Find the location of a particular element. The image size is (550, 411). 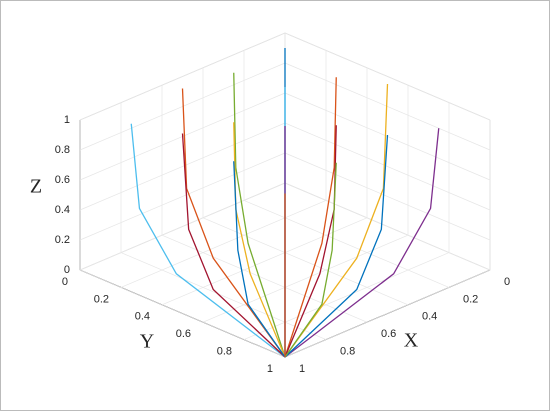

y-axis-label: Y is located at coordinates (147, 342).